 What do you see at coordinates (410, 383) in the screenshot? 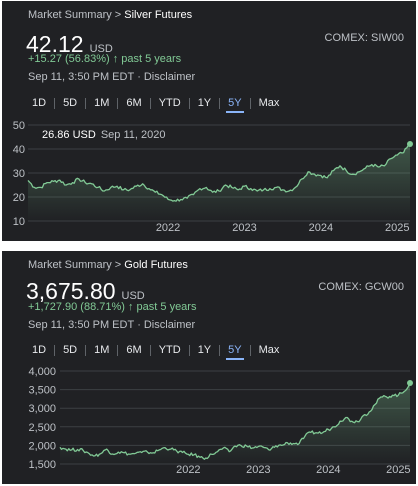
I see `current-price-dot` at bounding box center [410, 383].